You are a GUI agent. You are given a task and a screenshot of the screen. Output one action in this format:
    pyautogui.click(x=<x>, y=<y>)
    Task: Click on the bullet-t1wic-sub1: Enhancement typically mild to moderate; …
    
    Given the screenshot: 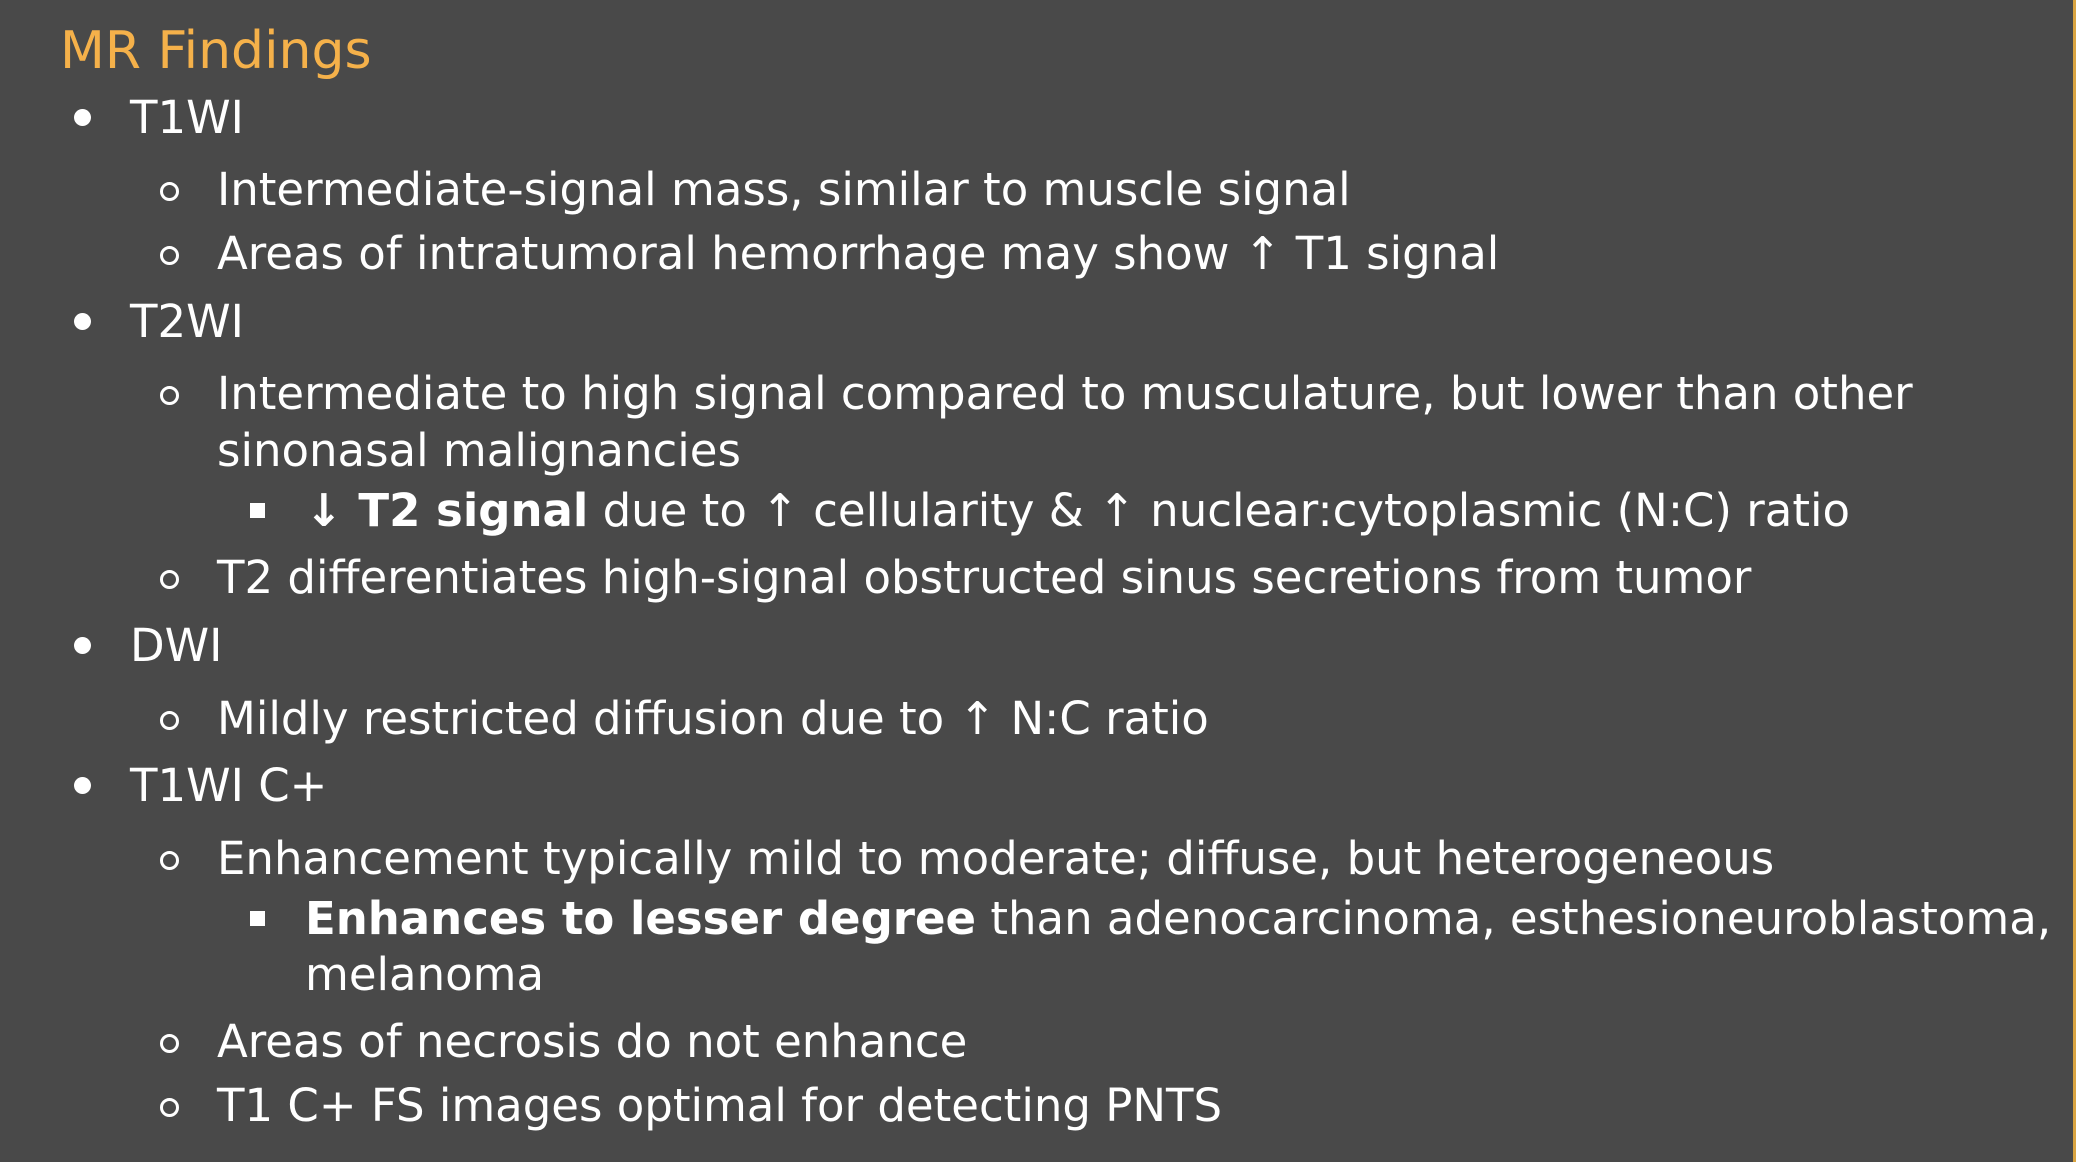 What is the action you would take?
    pyautogui.click(x=996, y=858)
    